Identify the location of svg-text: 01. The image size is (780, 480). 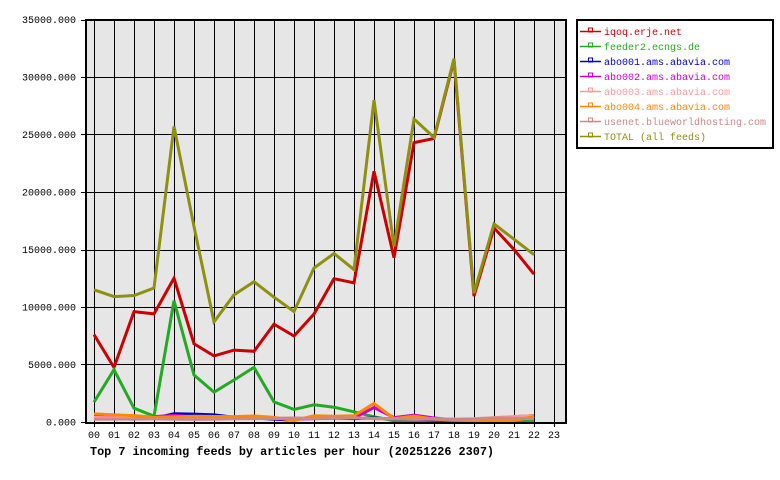
(114, 436).